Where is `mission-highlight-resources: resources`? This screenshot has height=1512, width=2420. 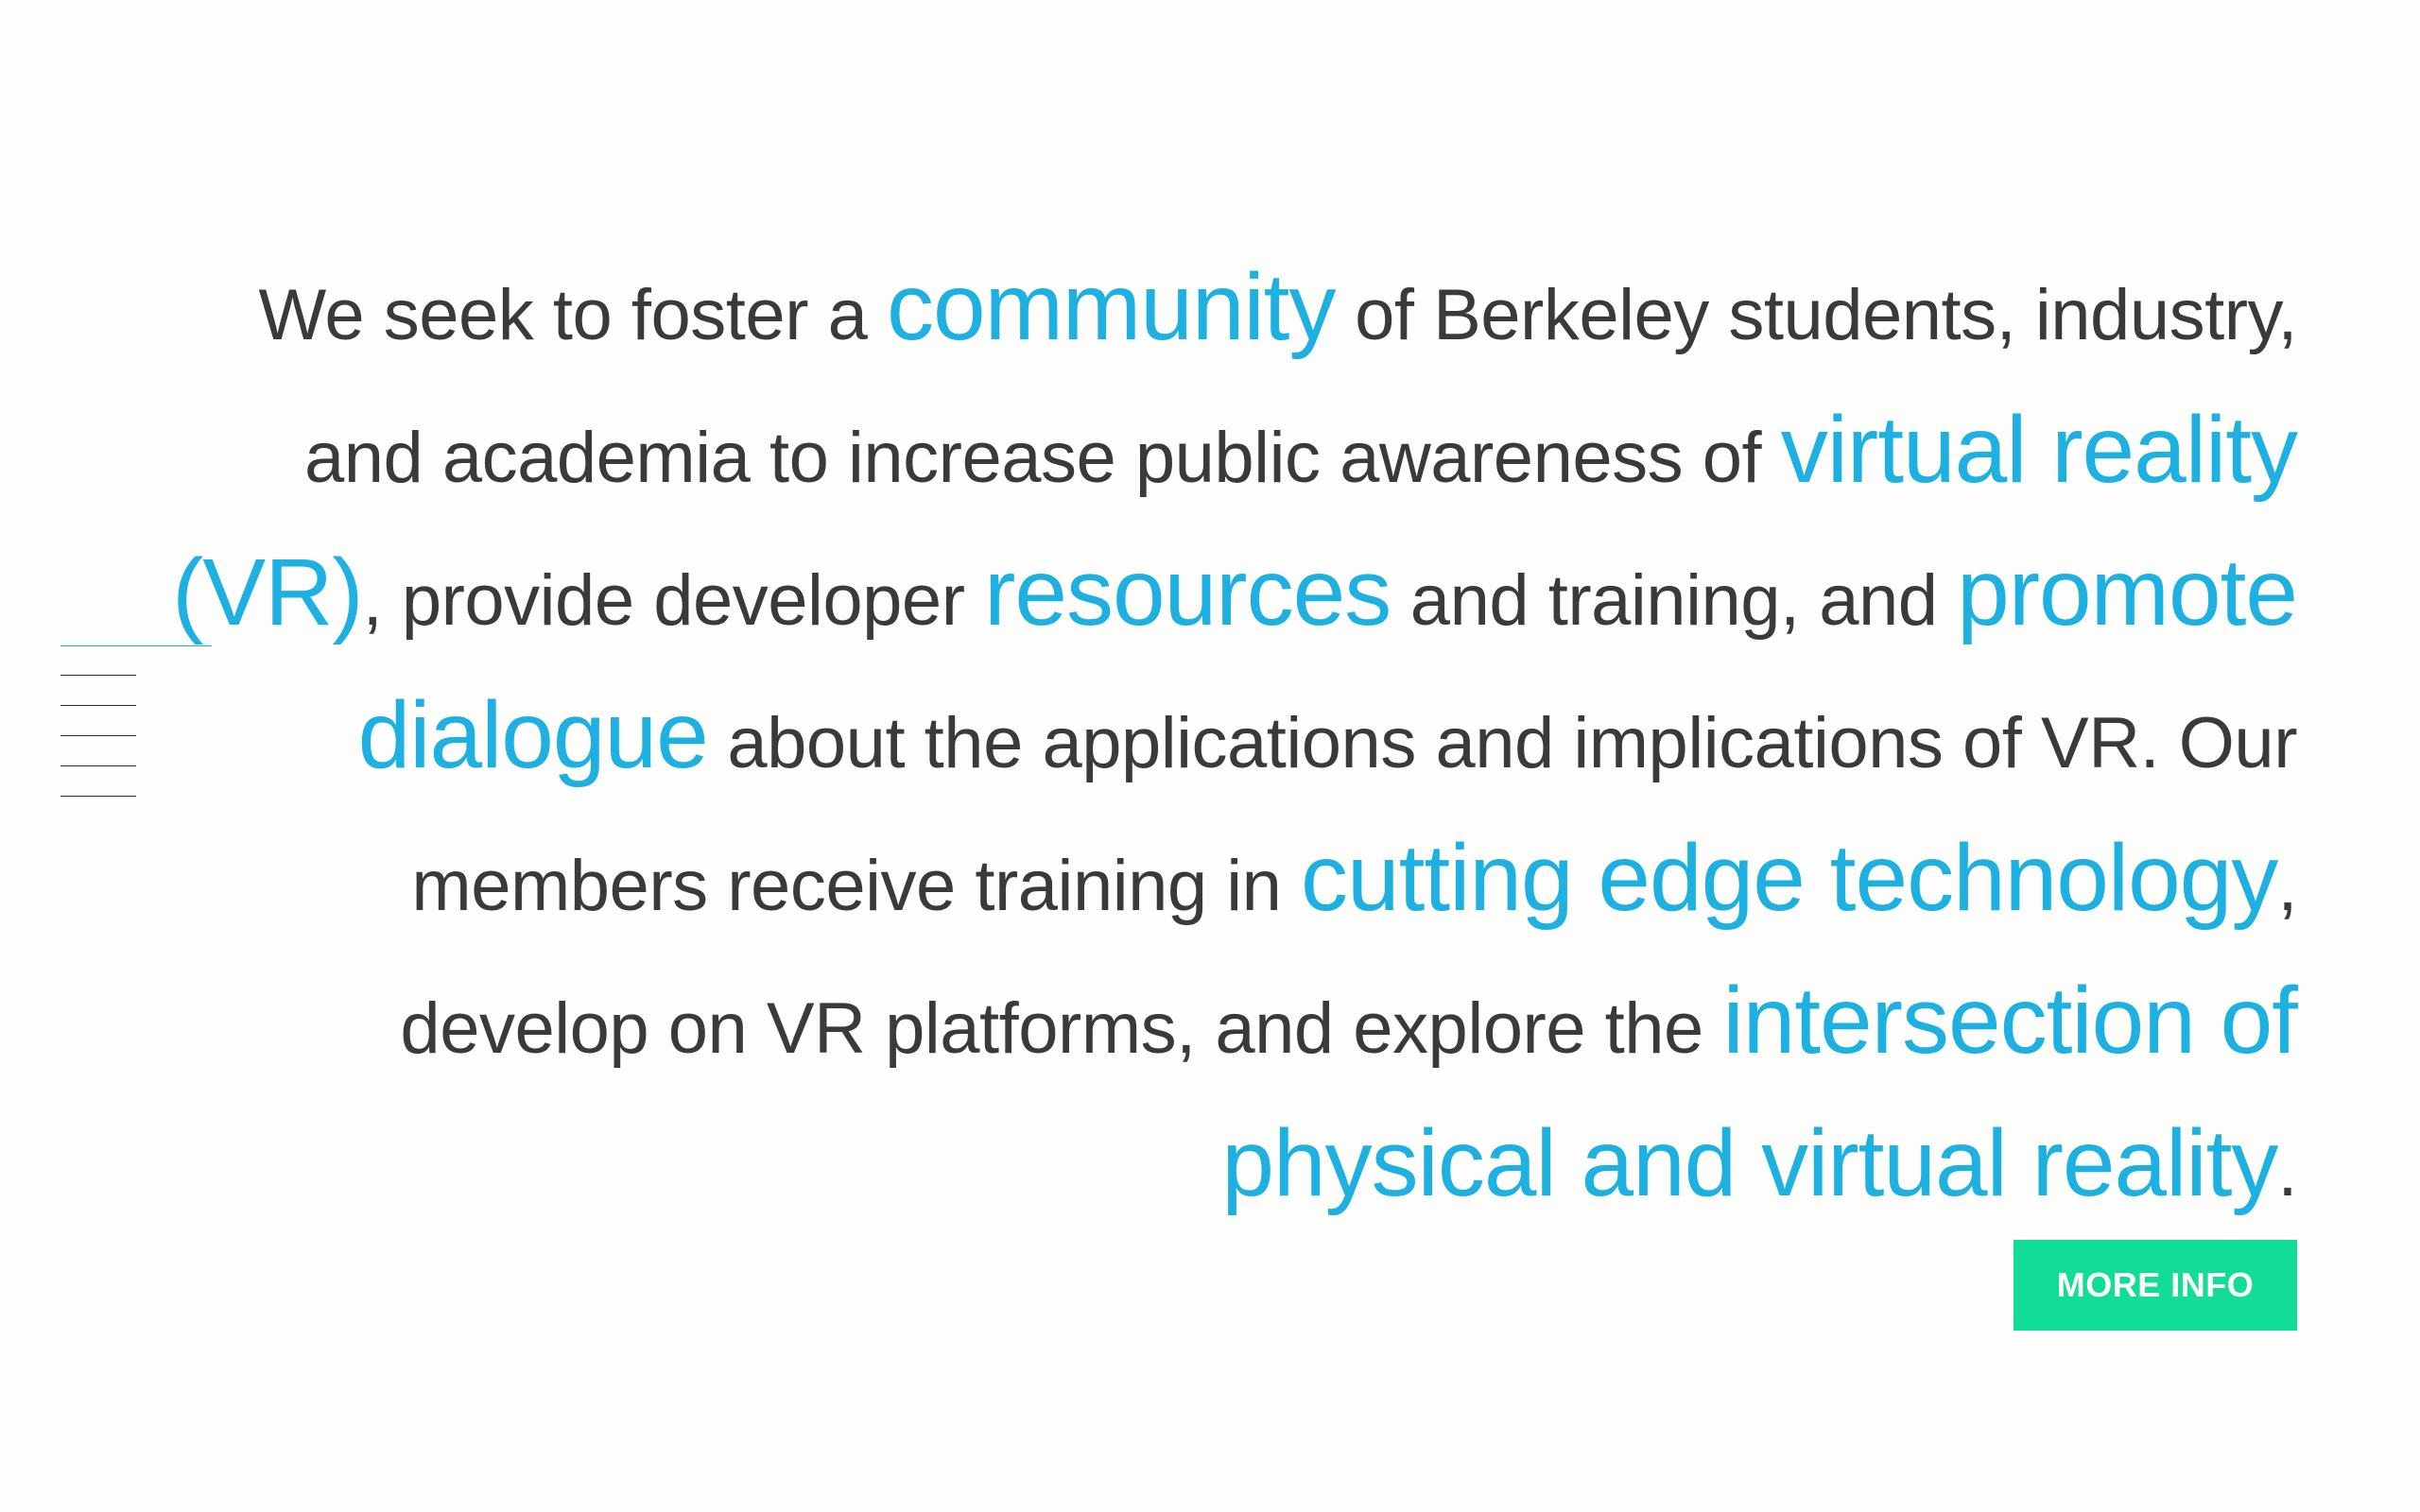
mission-highlight-resources: resources is located at coordinates (1188, 592).